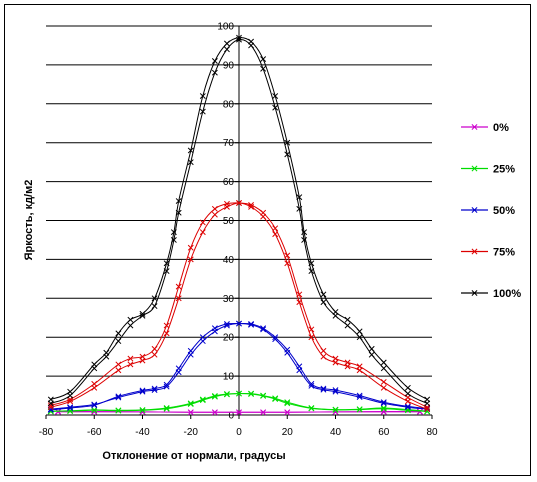  Describe the element at coordinates (94, 432) in the screenshot. I see `x-tick-label: -60` at that location.